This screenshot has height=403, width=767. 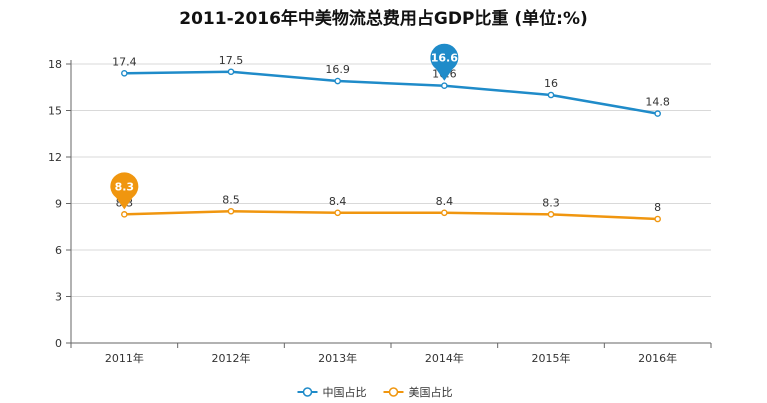 What do you see at coordinates (124, 61) in the screenshot?
I see `data-label: 17.4` at bounding box center [124, 61].